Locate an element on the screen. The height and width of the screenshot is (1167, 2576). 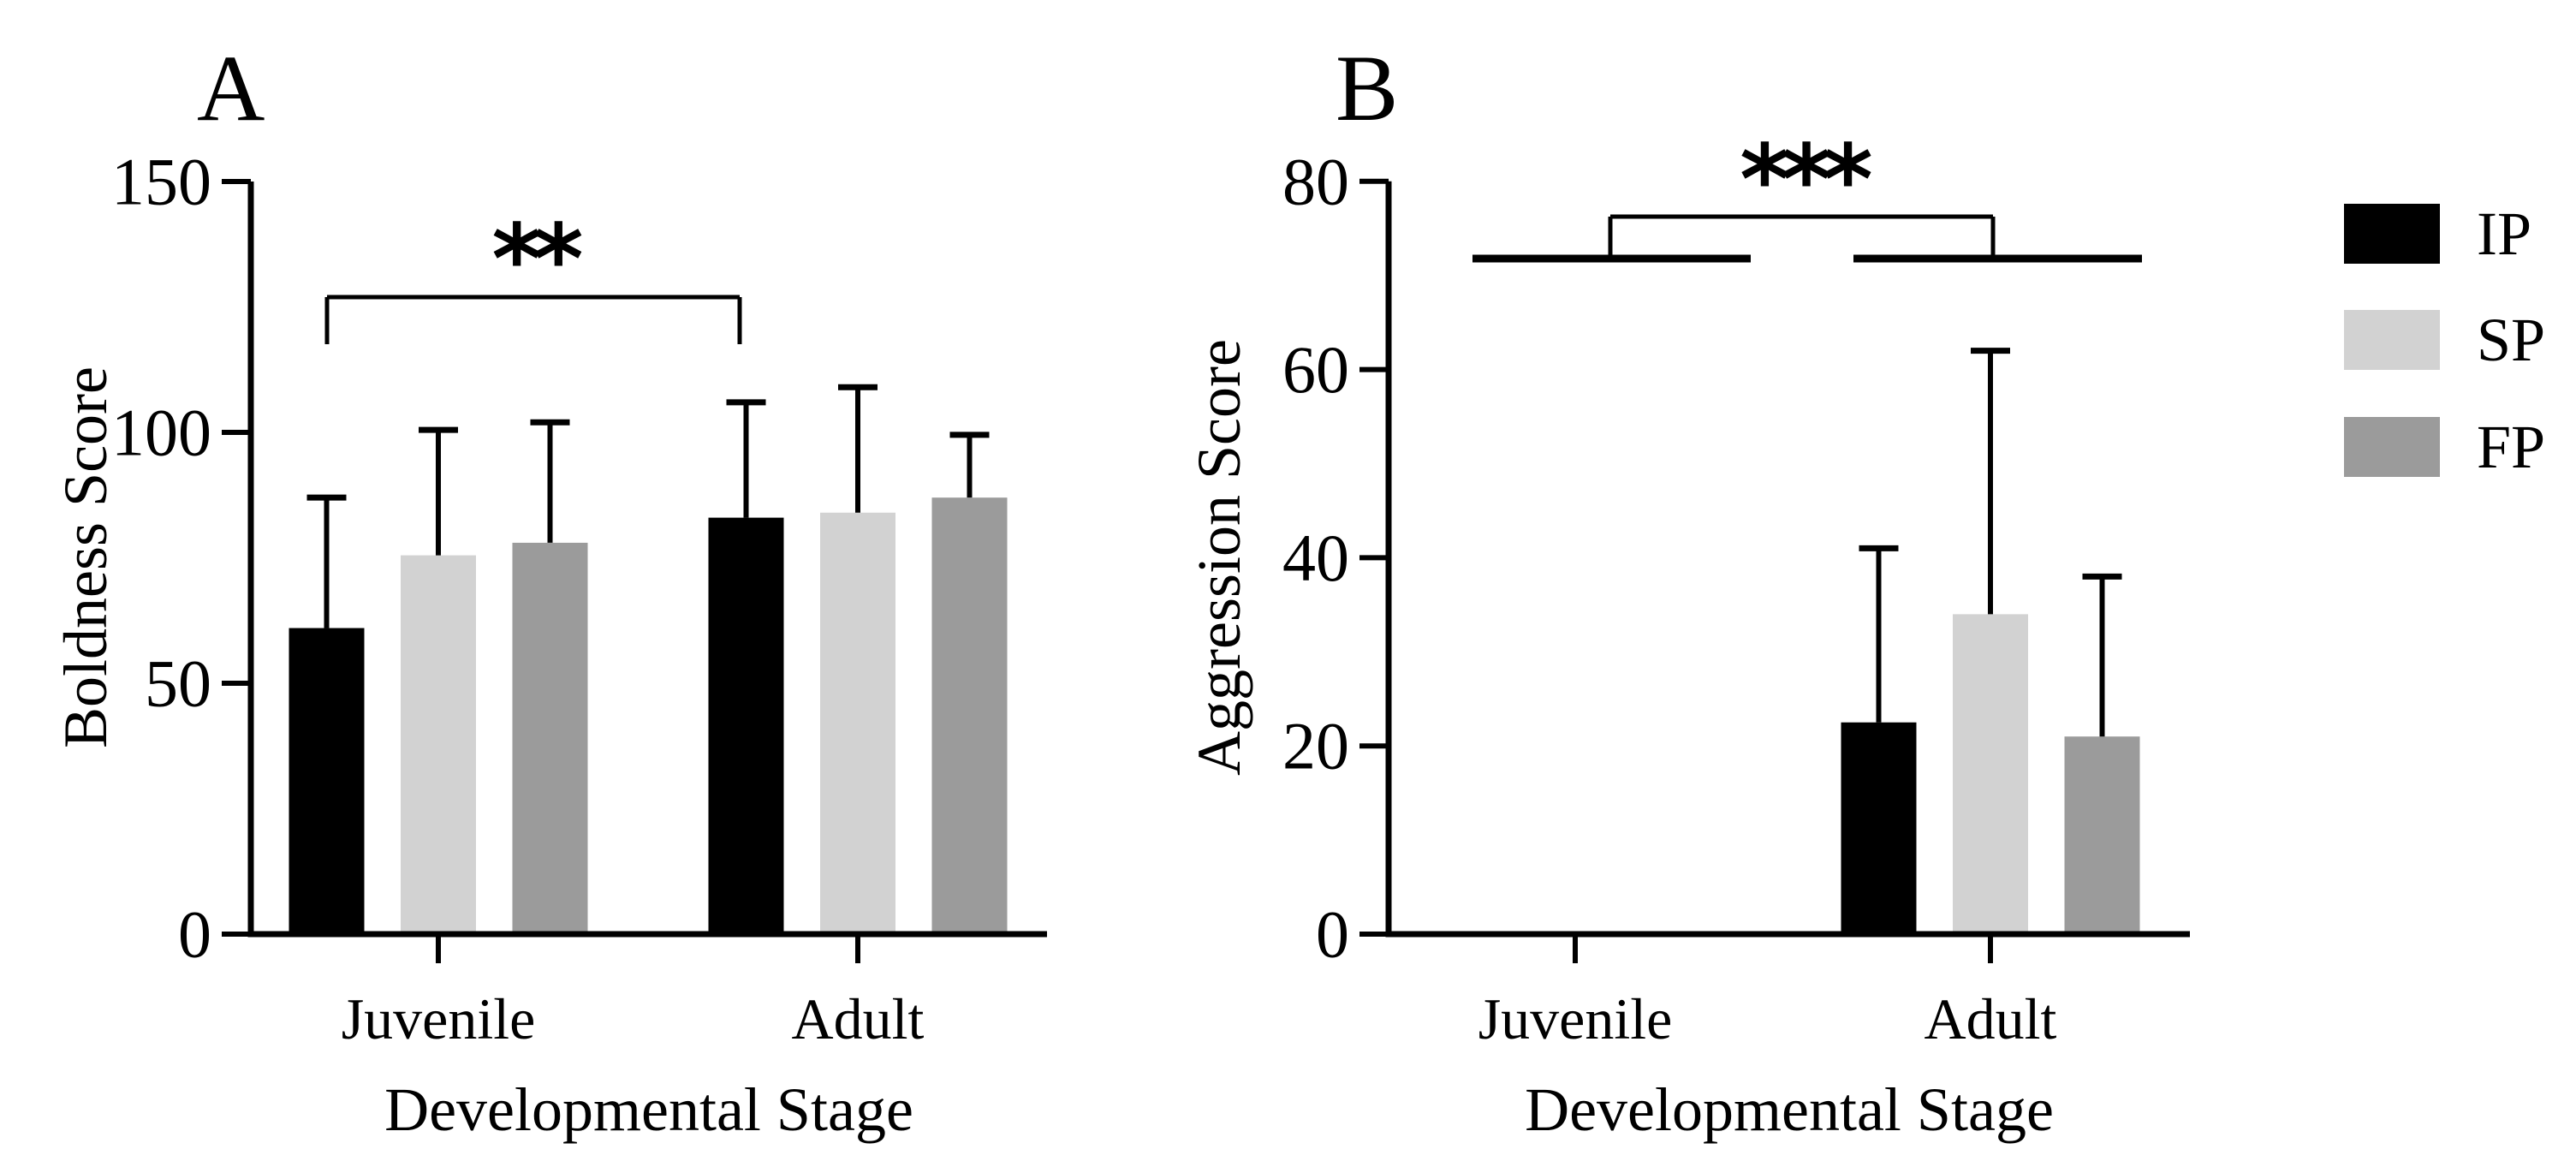
legend-swatch-sp is located at coordinates (2392, 340).